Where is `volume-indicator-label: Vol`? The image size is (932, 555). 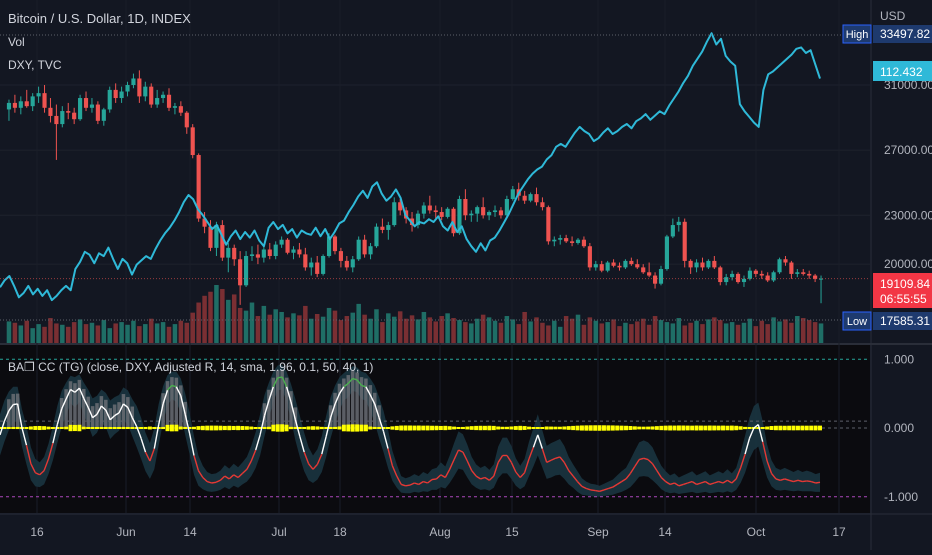 volume-indicator-label: Vol is located at coordinates (16, 42).